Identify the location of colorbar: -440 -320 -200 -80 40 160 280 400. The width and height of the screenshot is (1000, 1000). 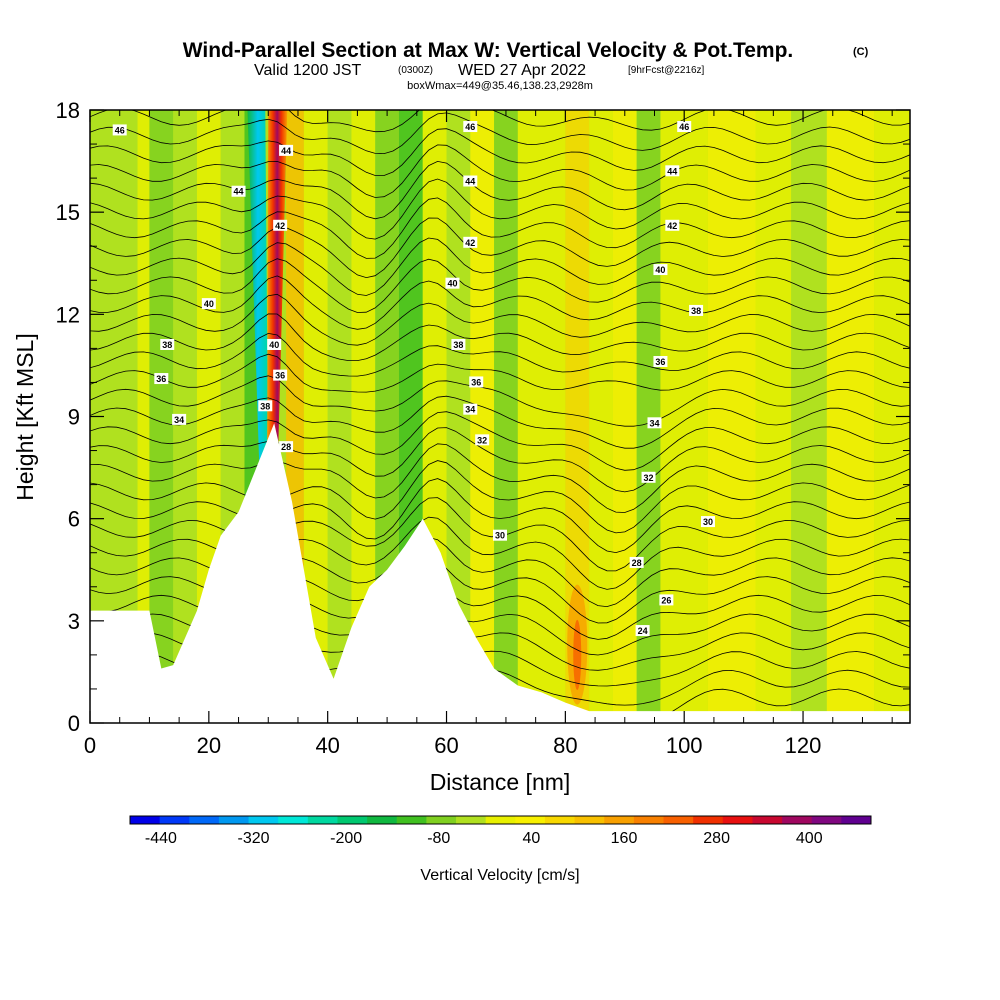
(500, 831).